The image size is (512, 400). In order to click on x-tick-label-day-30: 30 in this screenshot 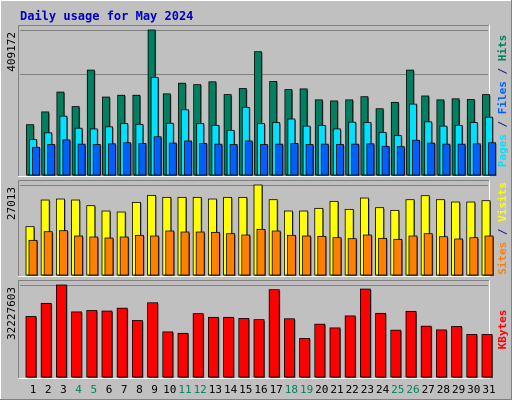, I will do `click(473, 389)`.